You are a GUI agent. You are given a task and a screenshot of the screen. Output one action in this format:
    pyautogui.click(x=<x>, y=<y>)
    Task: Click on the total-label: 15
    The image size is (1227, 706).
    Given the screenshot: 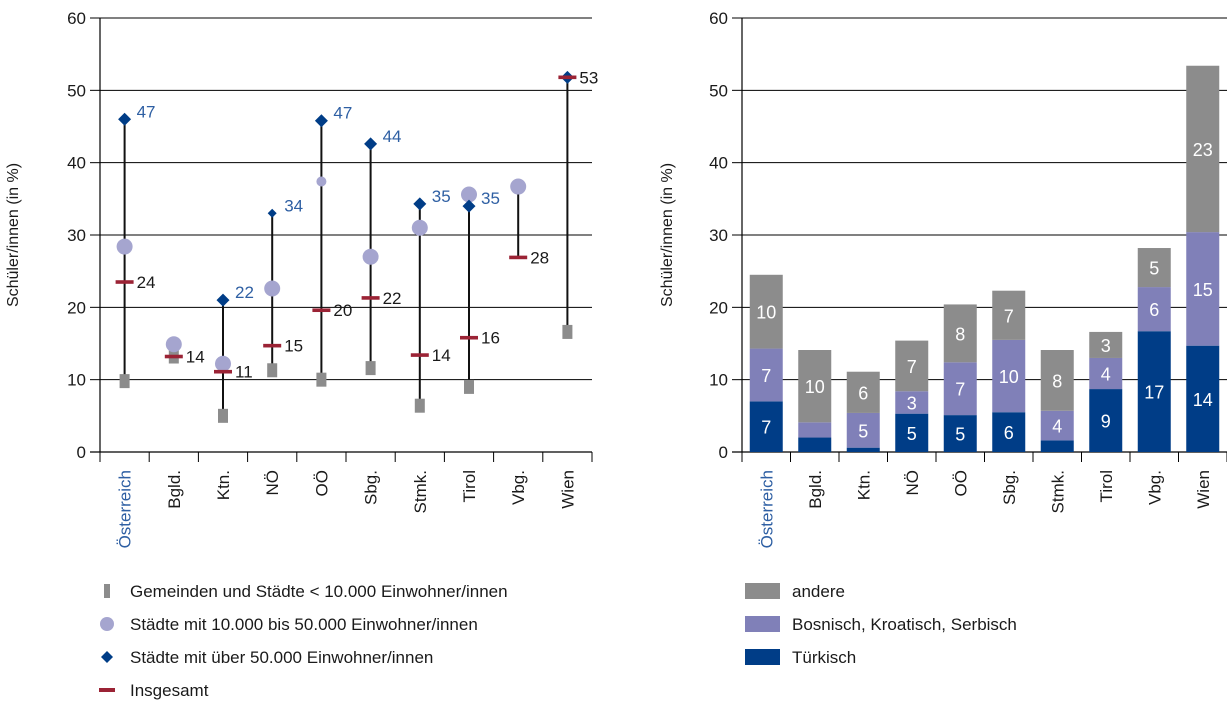 What is the action you would take?
    pyautogui.click(x=293, y=346)
    